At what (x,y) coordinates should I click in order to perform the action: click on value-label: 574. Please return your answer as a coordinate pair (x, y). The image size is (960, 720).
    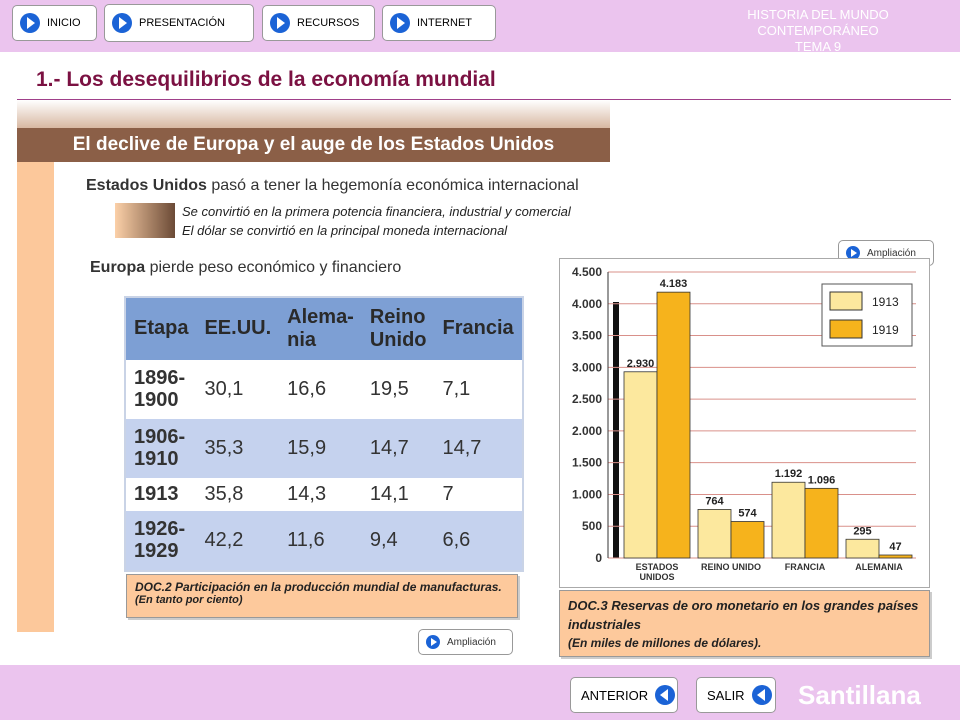
    Looking at the image, I should click on (747, 514).